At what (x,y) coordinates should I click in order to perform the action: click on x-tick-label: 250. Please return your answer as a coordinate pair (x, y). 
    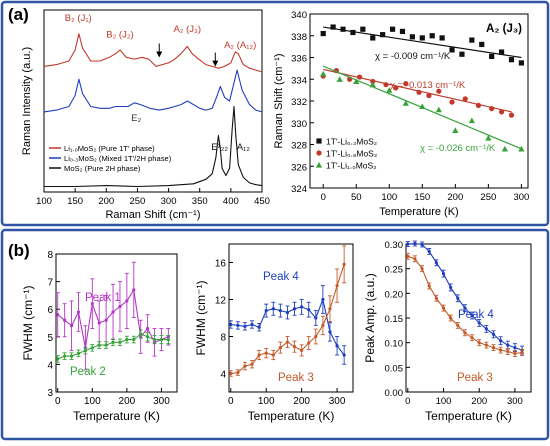
    Looking at the image, I should click on (137, 201).